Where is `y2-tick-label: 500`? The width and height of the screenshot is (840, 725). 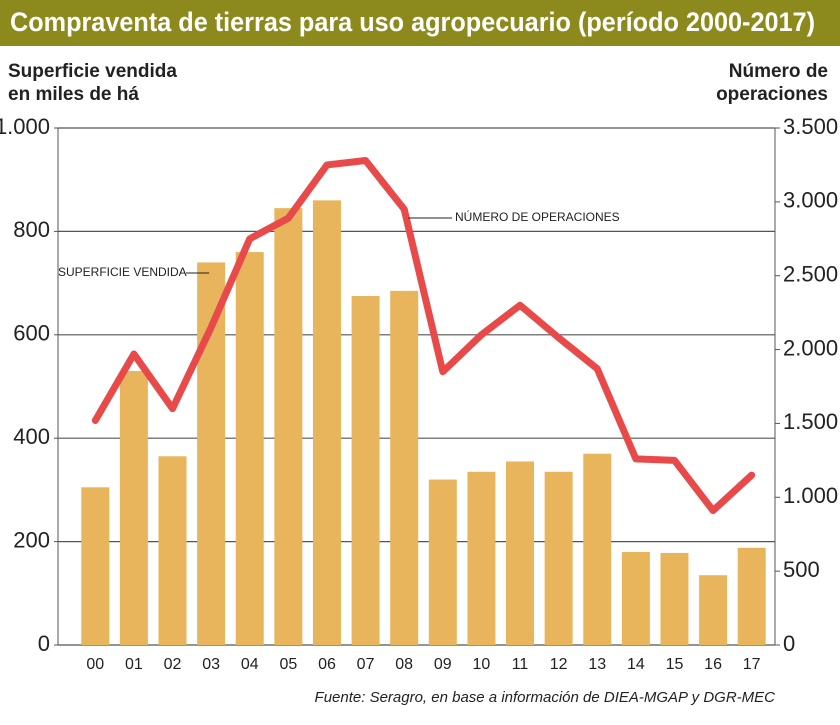
y2-tick-label: 500 is located at coordinates (801, 569).